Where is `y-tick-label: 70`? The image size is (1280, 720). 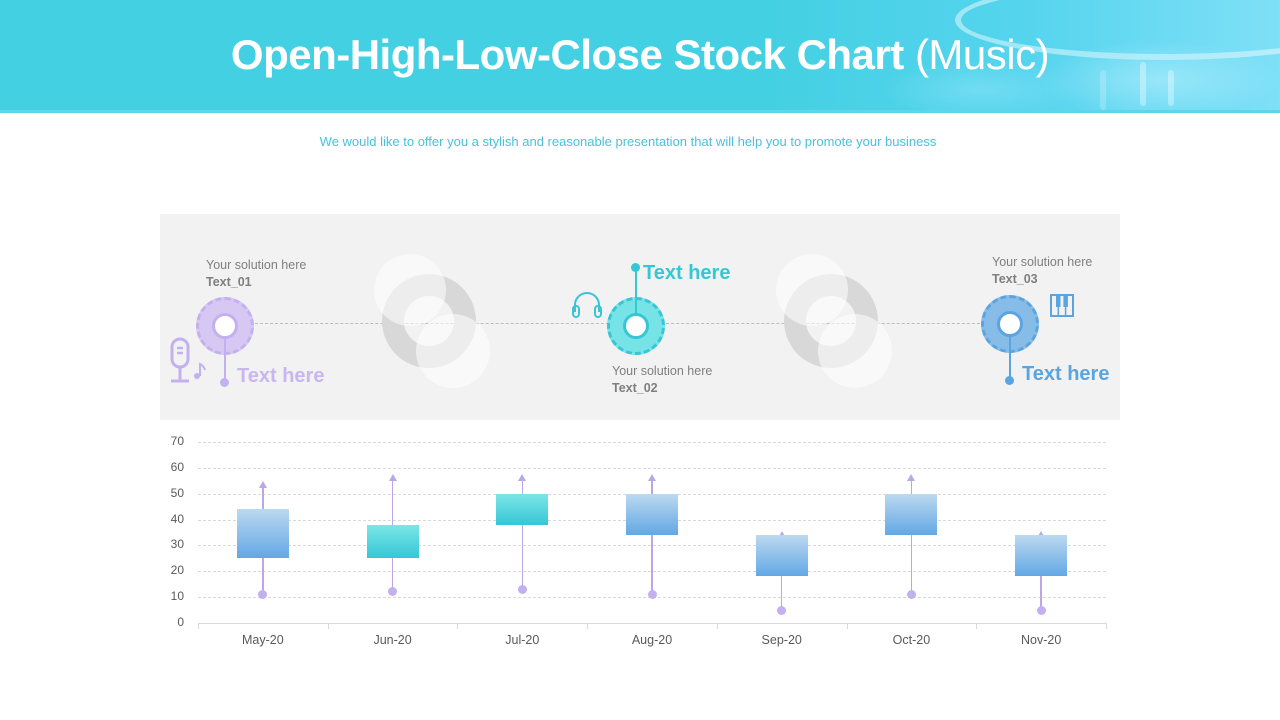 y-tick-label: 70 is located at coordinates (177, 441).